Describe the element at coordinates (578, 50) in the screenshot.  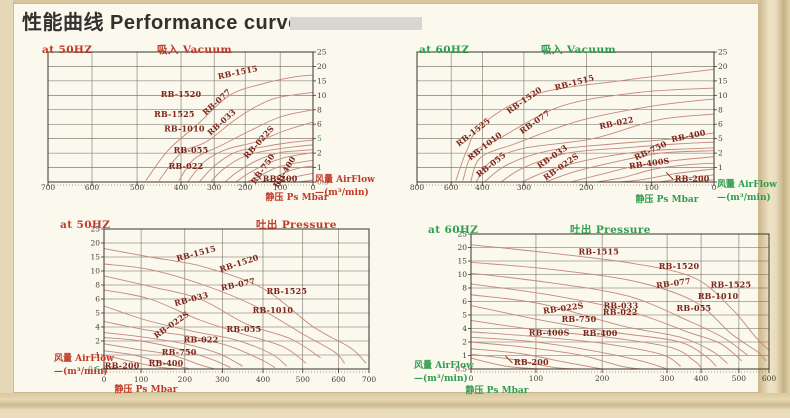
I see `chart-type-label: 吸入 Vacuum` at that location.